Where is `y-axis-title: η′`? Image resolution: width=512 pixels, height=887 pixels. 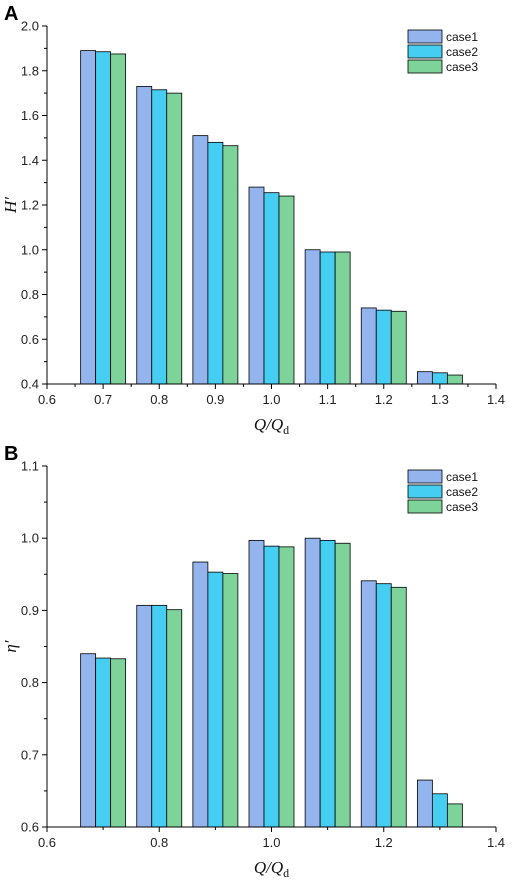
y-axis-title: η′ is located at coordinates (10, 646).